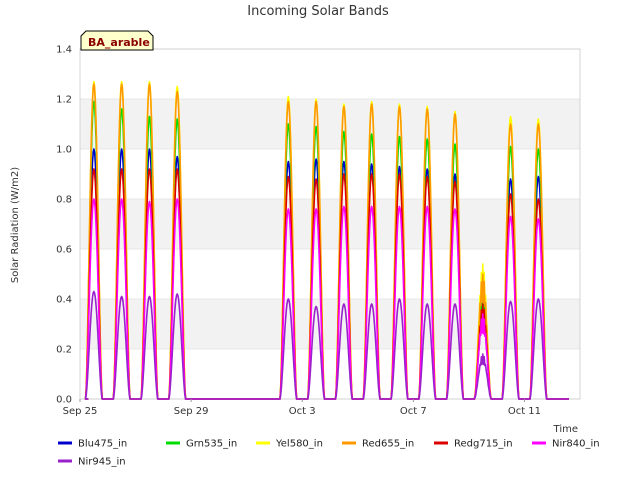  I want to click on legend-label: Red655_in, so click(388, 444).